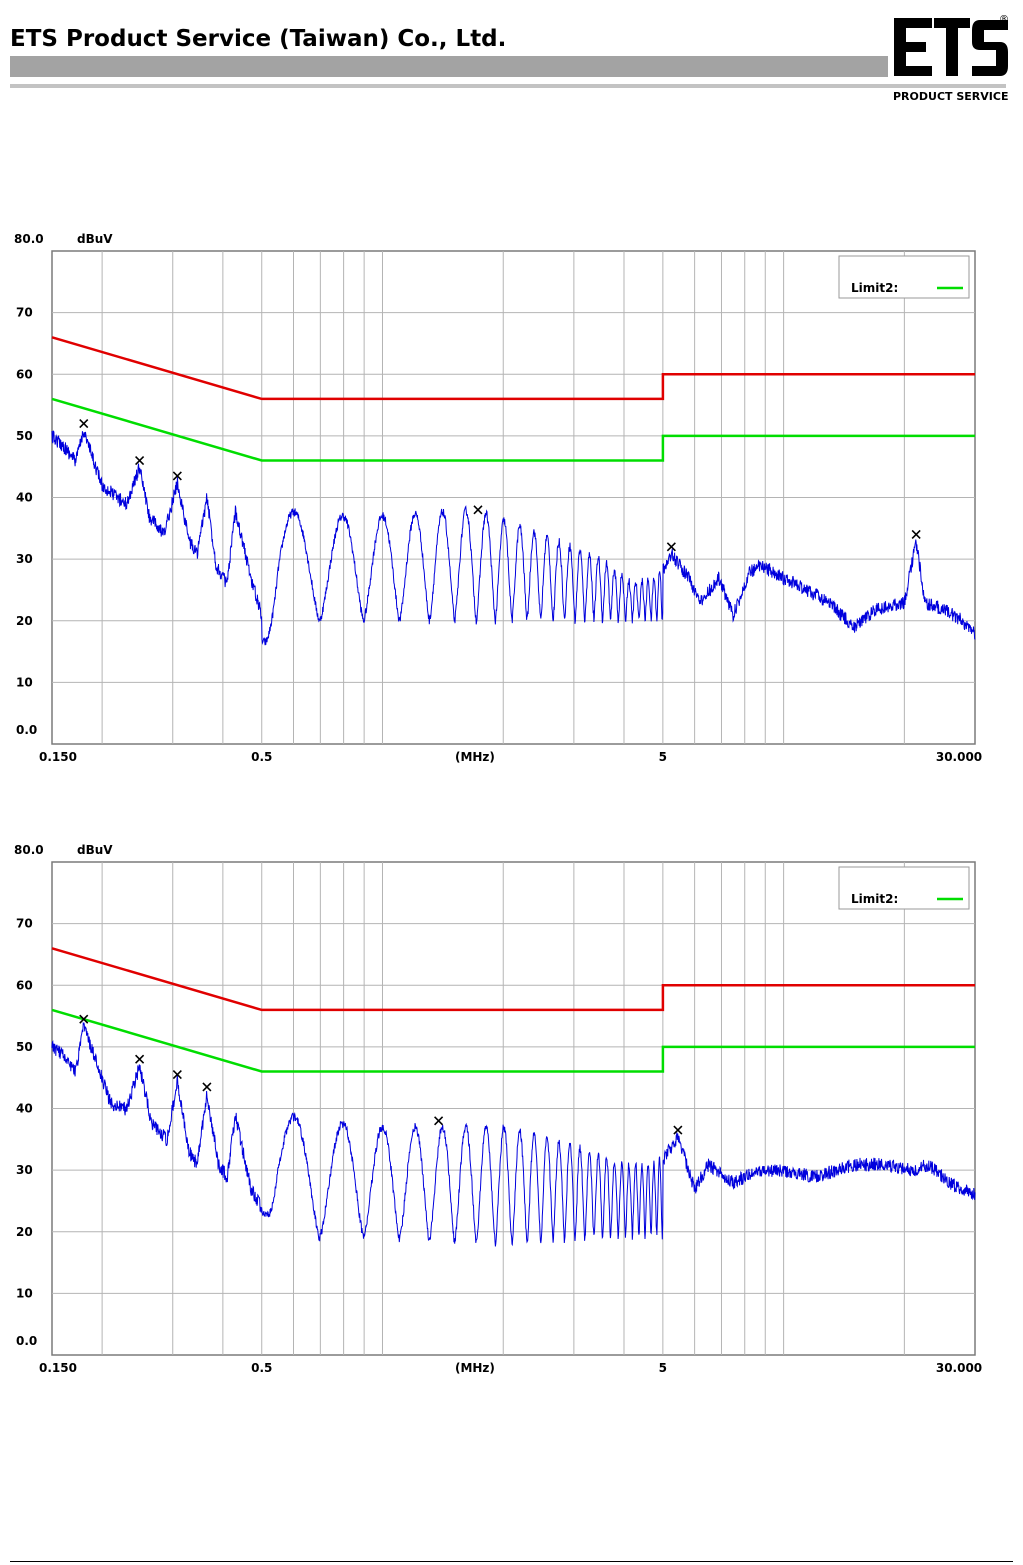  What do you see at coordinates (449, 66) in the screenshot?
I see `header-bar` at bounding box center [449, 66].